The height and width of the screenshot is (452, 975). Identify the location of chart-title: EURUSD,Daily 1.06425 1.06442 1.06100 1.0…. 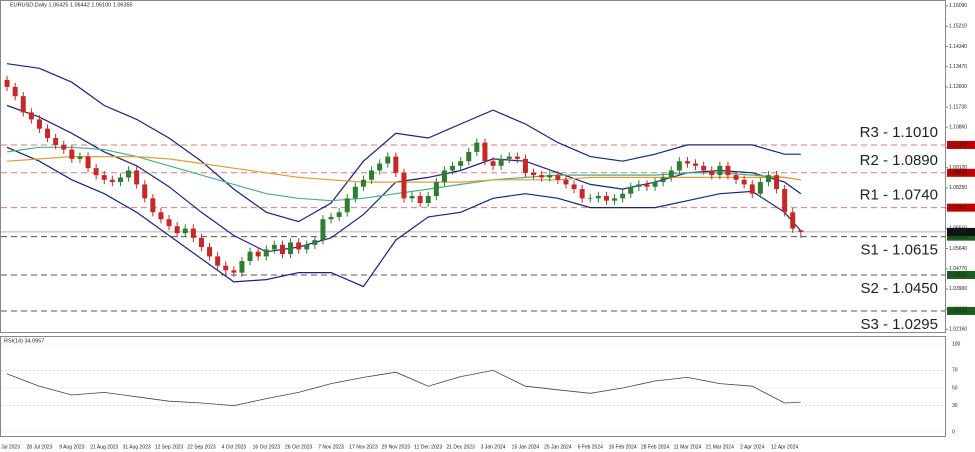
(71, 5).